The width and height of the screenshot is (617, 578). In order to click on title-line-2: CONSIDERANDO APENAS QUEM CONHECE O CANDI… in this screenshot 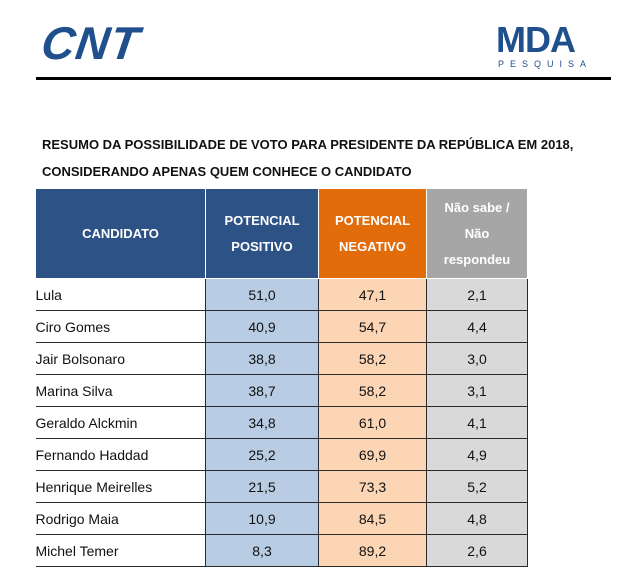, I will do `click(227, 171)`.